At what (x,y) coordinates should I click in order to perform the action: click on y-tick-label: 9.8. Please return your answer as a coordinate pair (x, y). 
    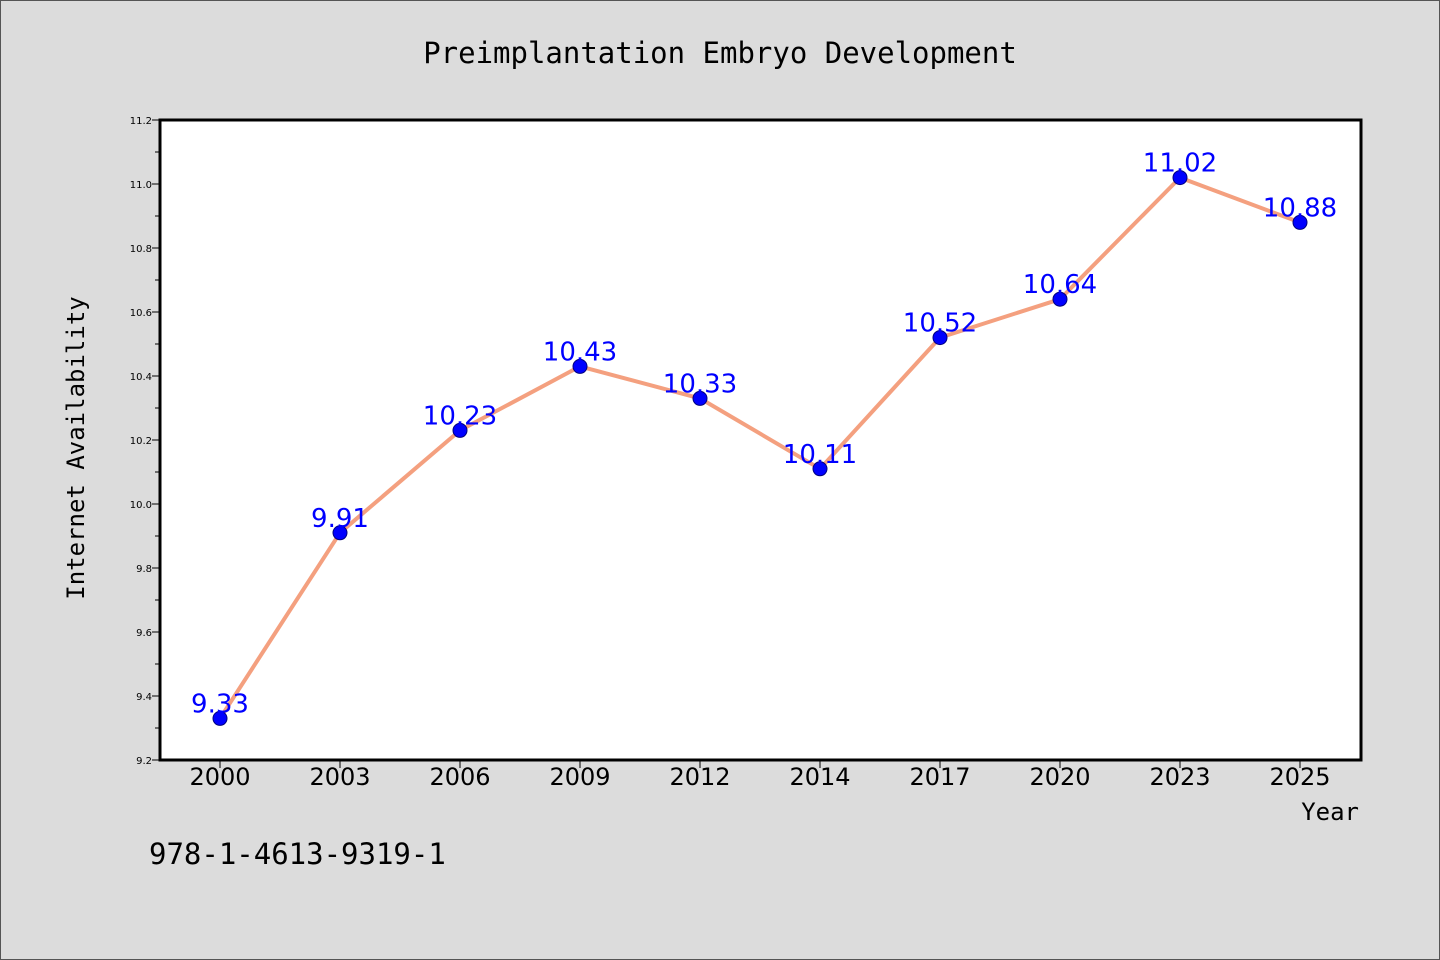
    Looking at the image, I should click on (144, 569).